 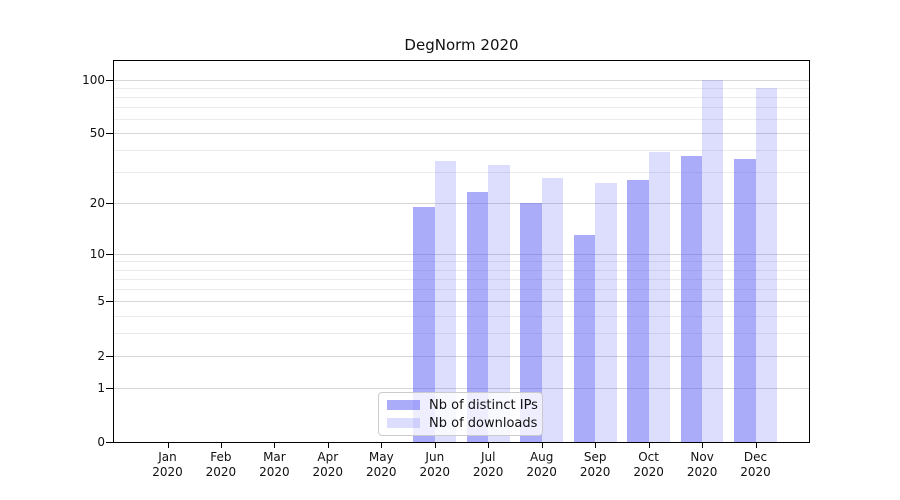 I want to click on x-axis-tick-mark-oct, so click(x=649, y=445).